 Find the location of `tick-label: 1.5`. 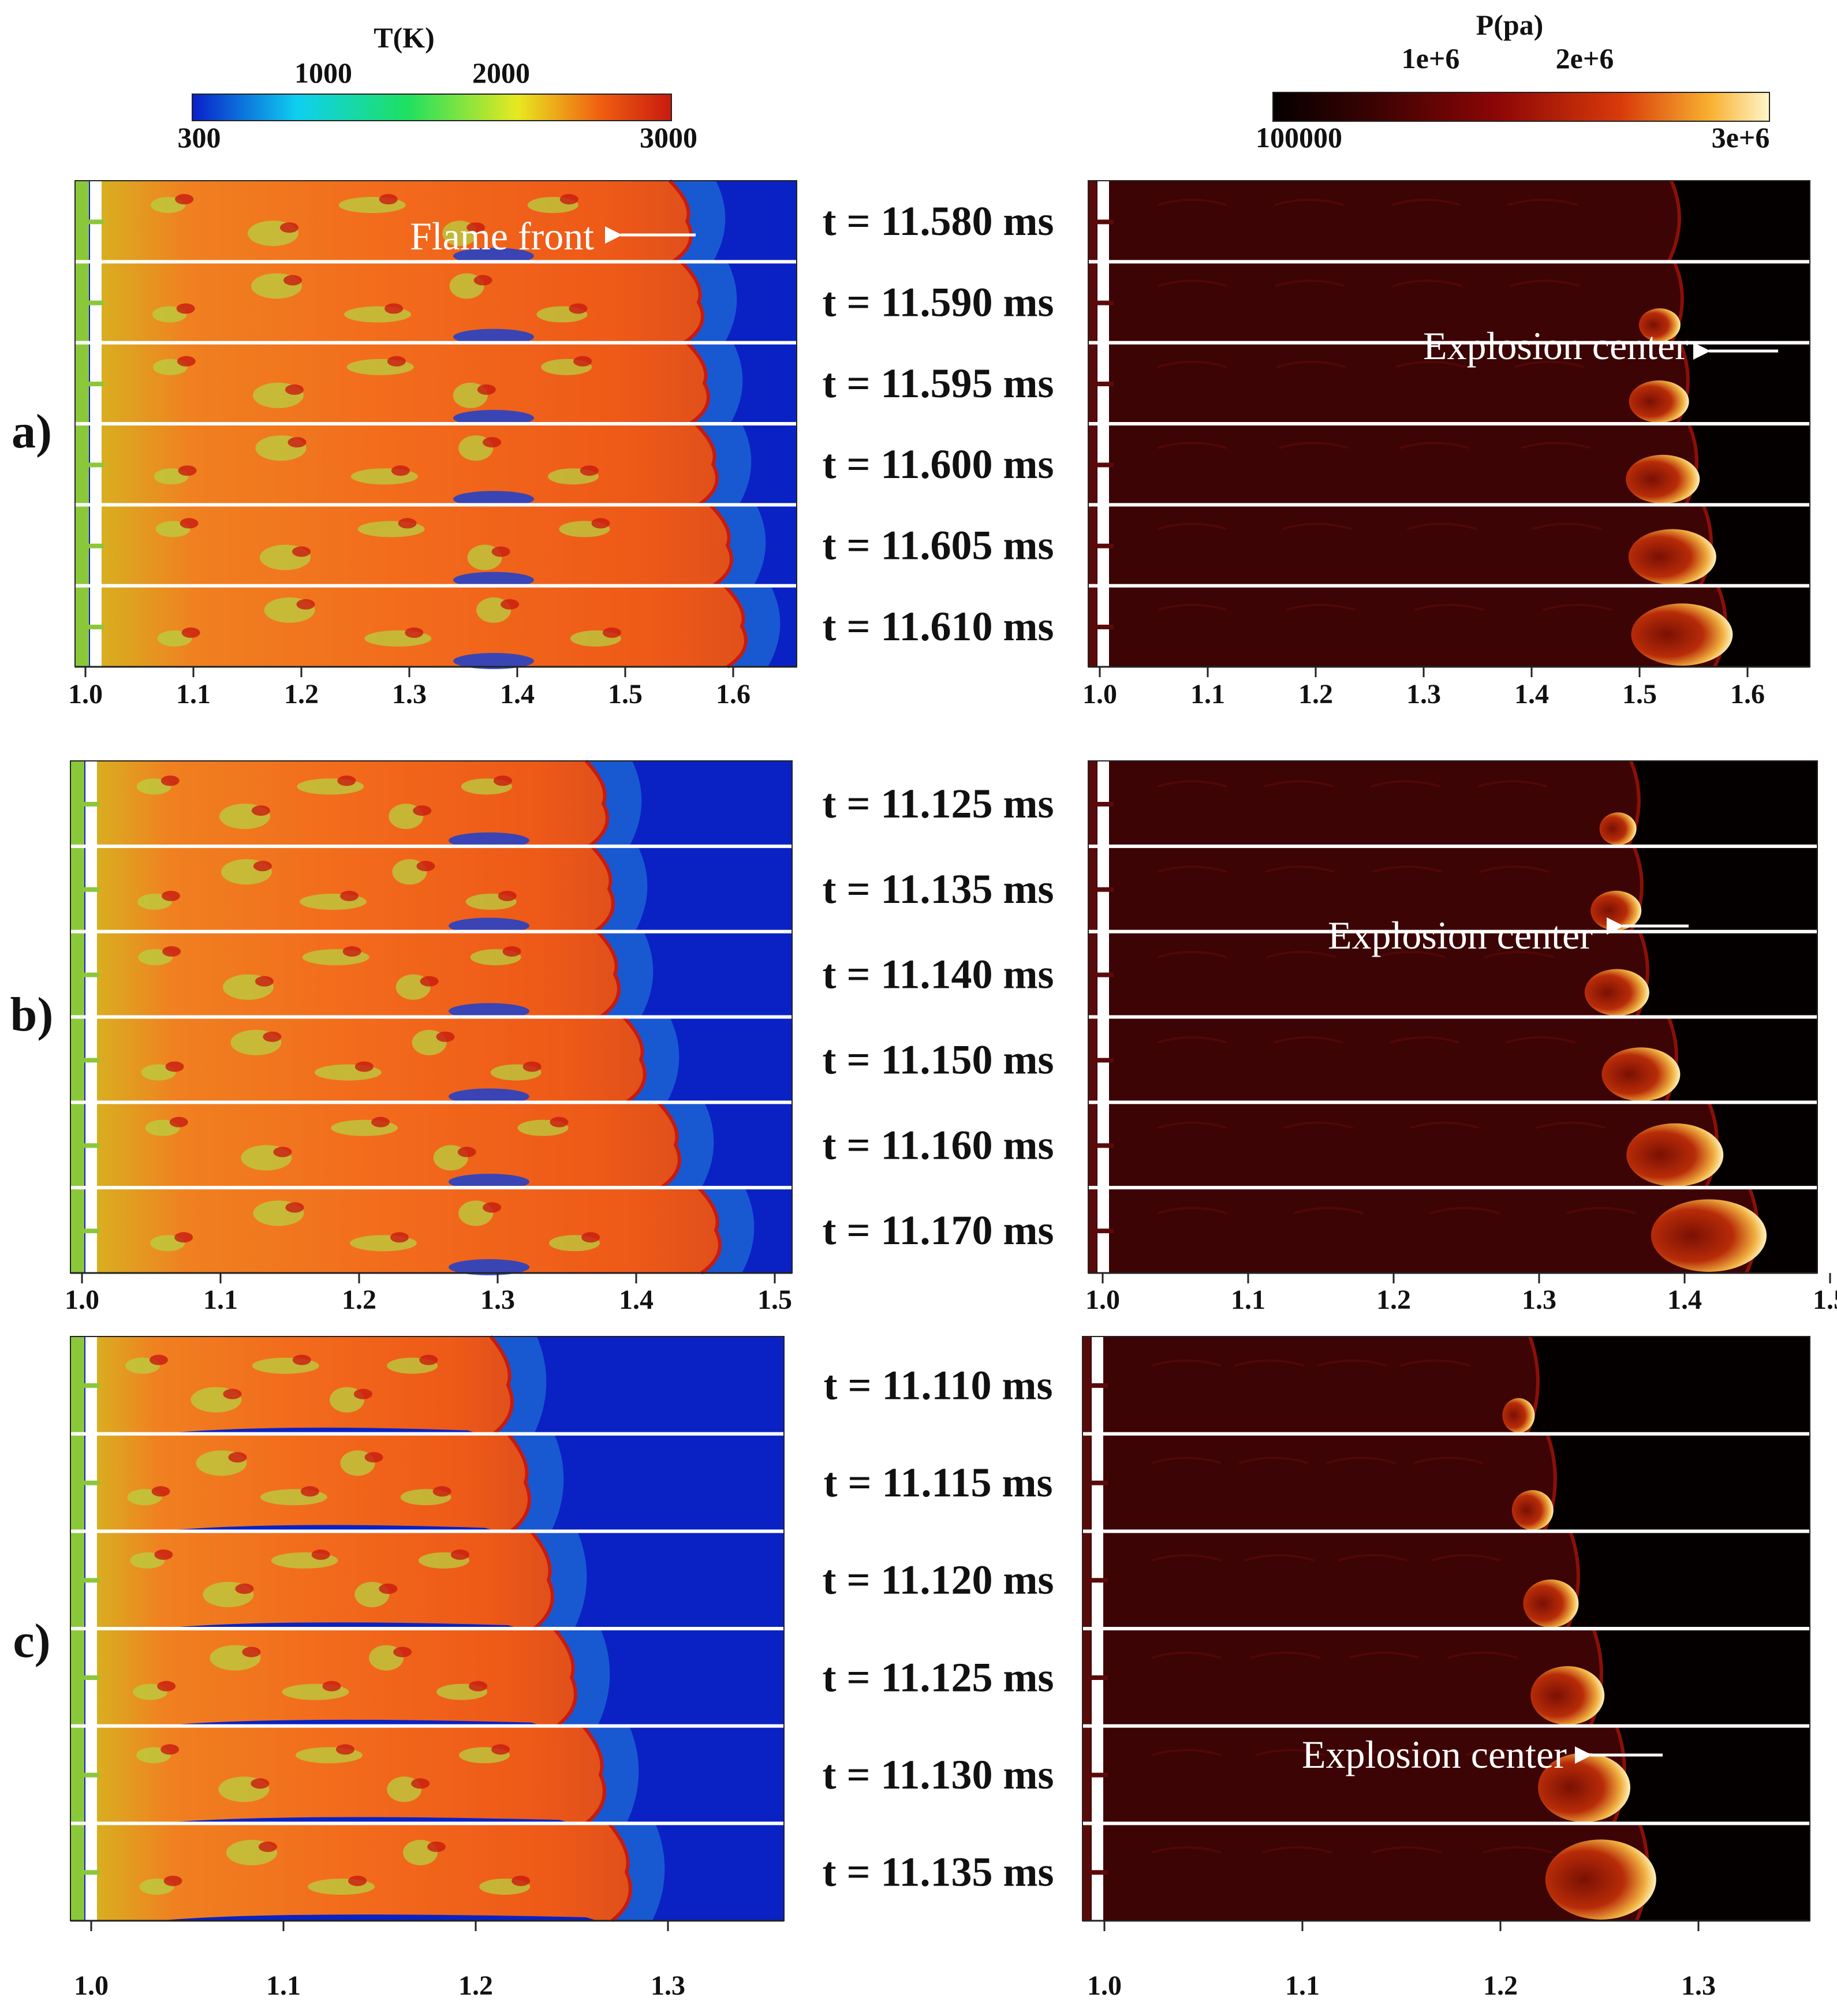

tick-label: 1.5 is located at coordinates (1825, 1300).